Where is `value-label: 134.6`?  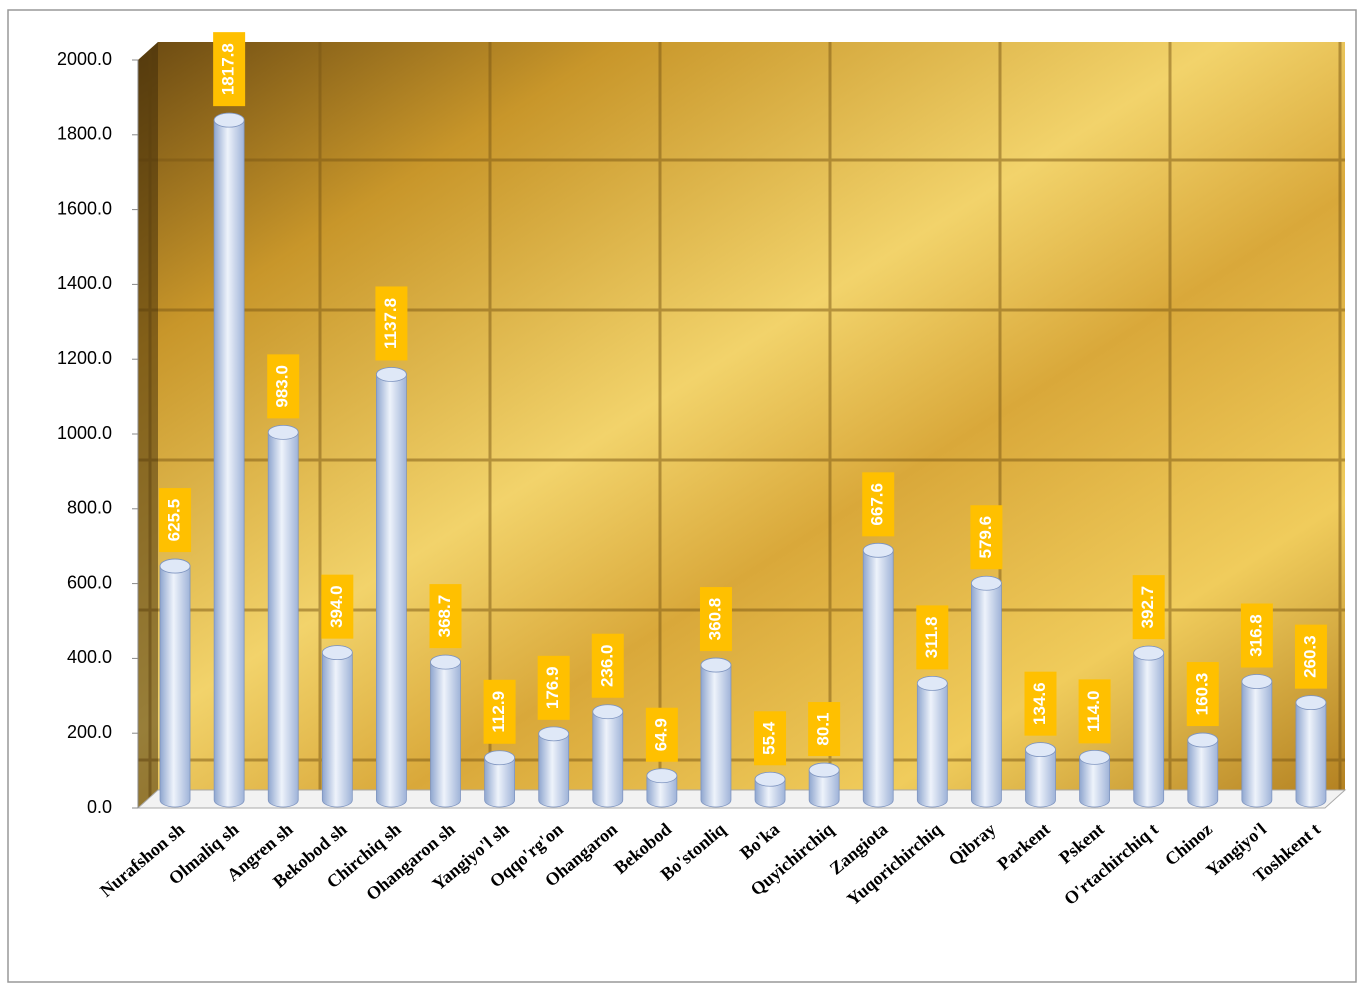 value-label: 134.6 is located at coordinates (1039, 703).